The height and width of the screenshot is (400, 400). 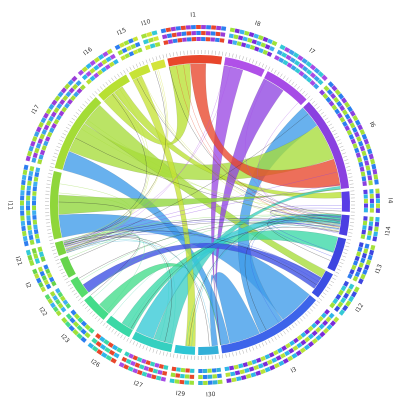 I want to click on ring-track-cell-i26, so click(x=98, y=336).